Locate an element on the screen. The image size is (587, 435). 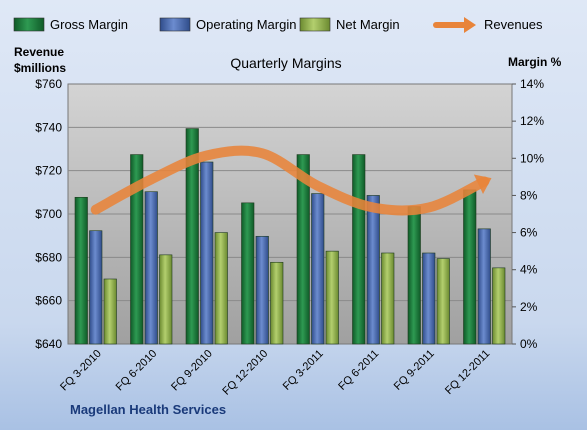
legend-swatch-net-margin is located at coordinates (315, 24).